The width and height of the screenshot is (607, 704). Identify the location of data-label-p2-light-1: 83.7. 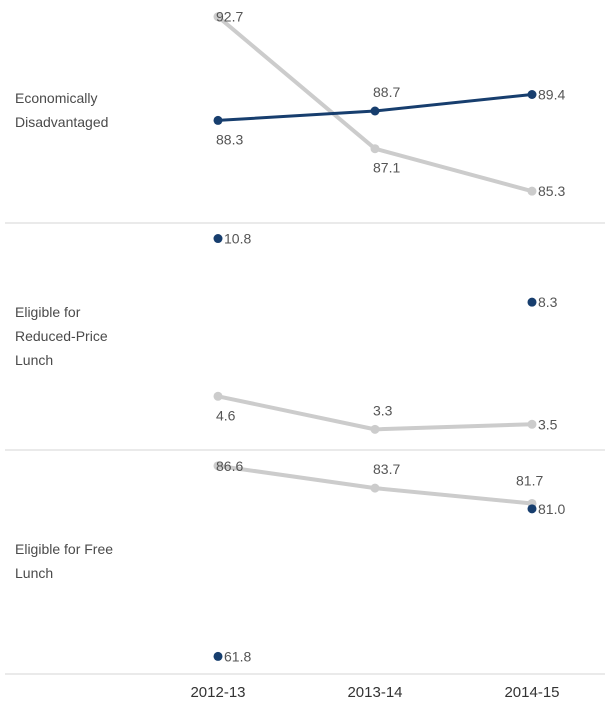
(386, 469).